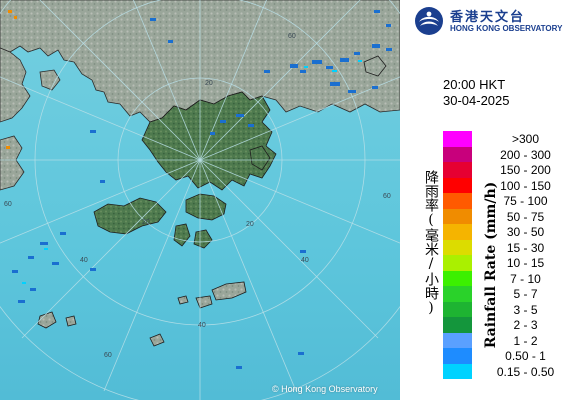 The height and width of the screenshot is (400, 577). What do you see at coordinates (525, 340) in the screenshot?
I see `legend-range-label: 1 - 2` at bounding box center [525, 340].